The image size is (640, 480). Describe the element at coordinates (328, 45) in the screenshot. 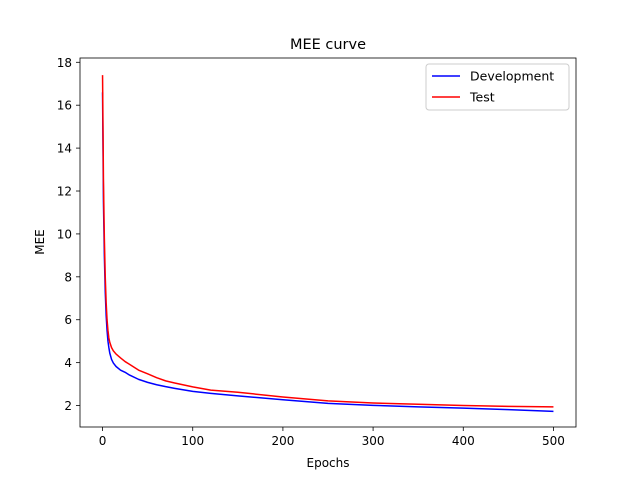

I see `chart-title: MEE curve` at that location.